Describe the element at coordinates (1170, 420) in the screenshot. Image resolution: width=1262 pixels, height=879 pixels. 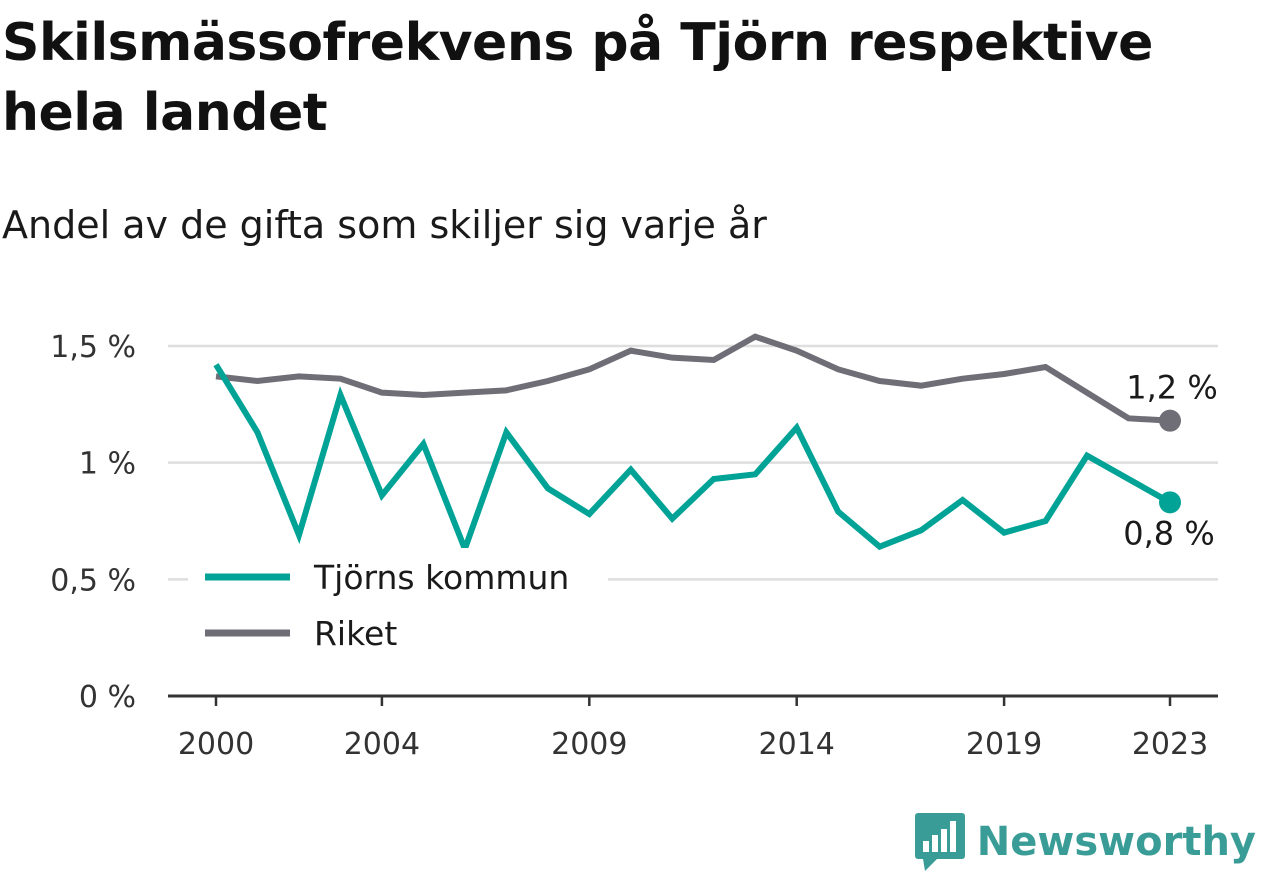
I see `end-point-riket` at that location.